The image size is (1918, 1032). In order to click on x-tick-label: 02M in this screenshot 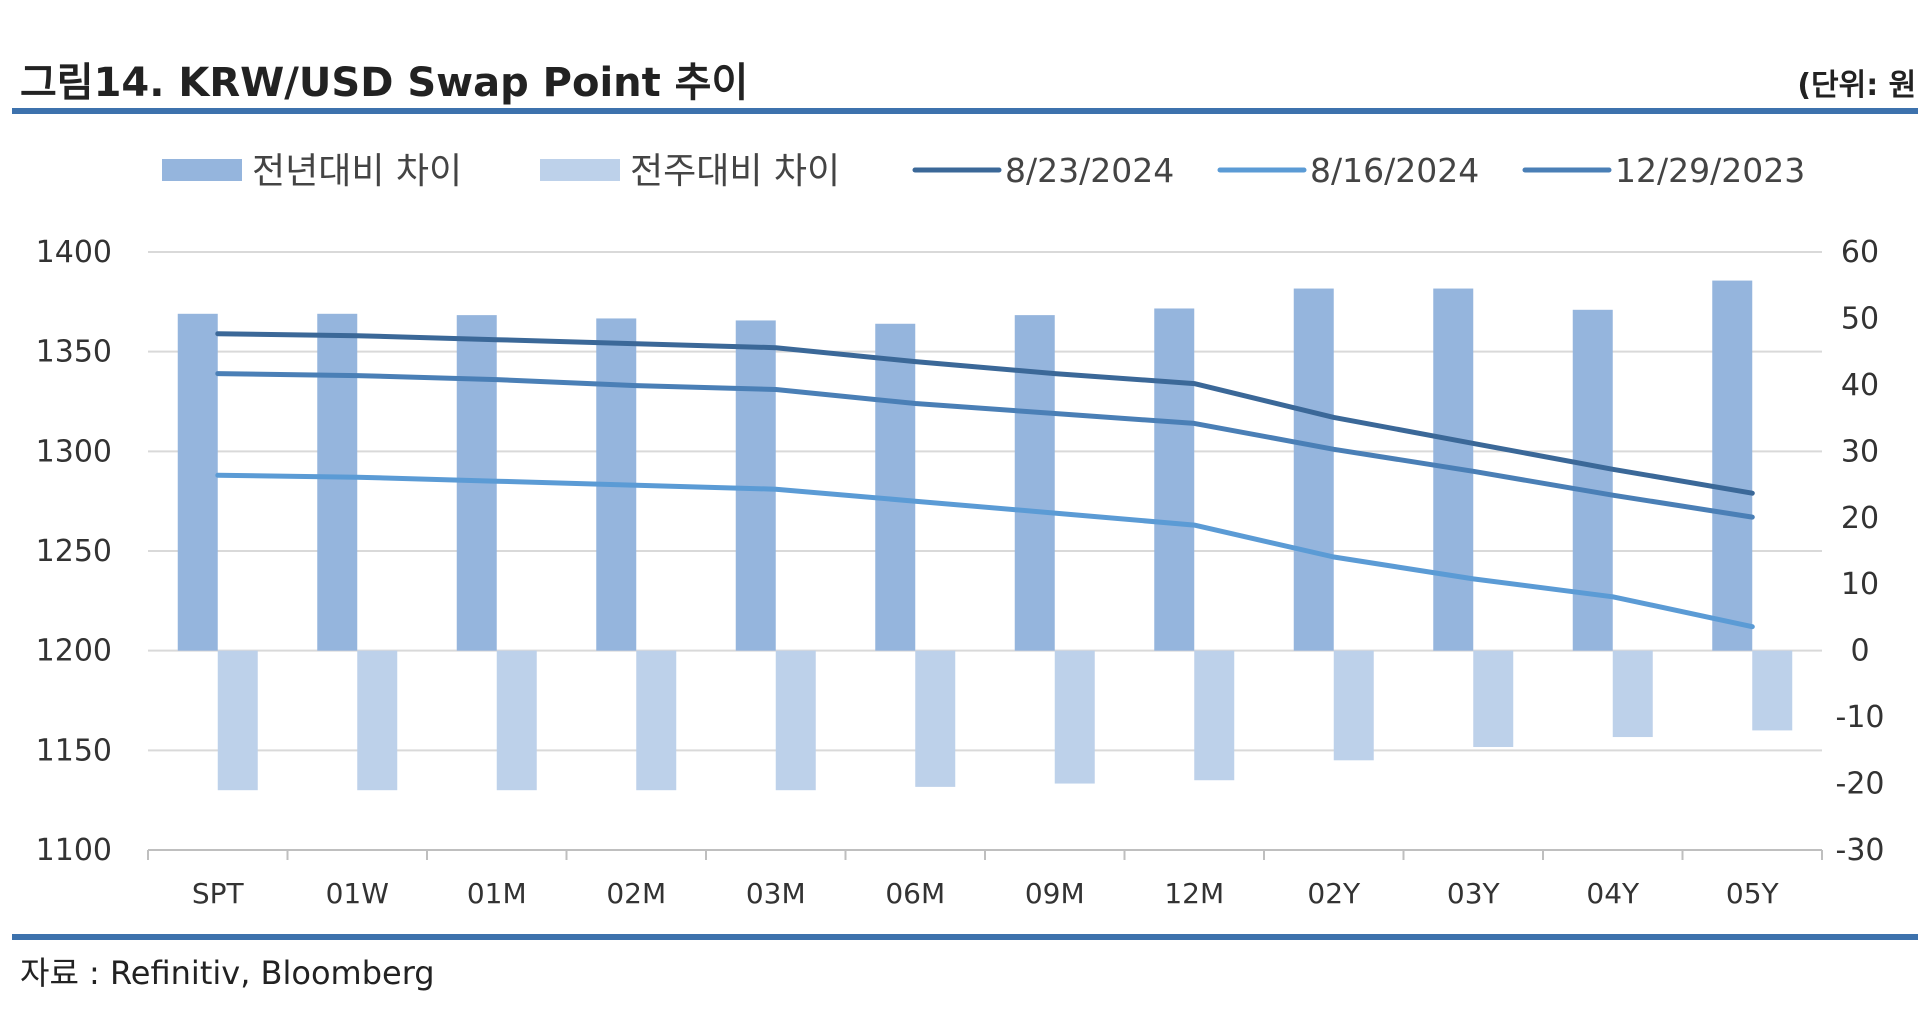, I will do `click(636, 893)`.